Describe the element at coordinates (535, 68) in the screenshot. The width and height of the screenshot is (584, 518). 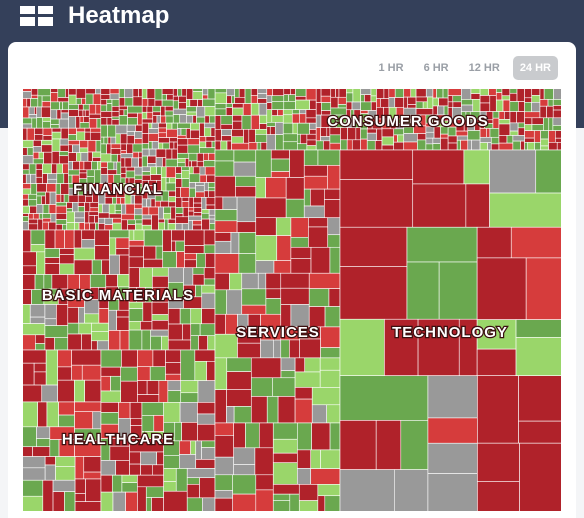
I see `time-range-button: 24 HR` at that location.